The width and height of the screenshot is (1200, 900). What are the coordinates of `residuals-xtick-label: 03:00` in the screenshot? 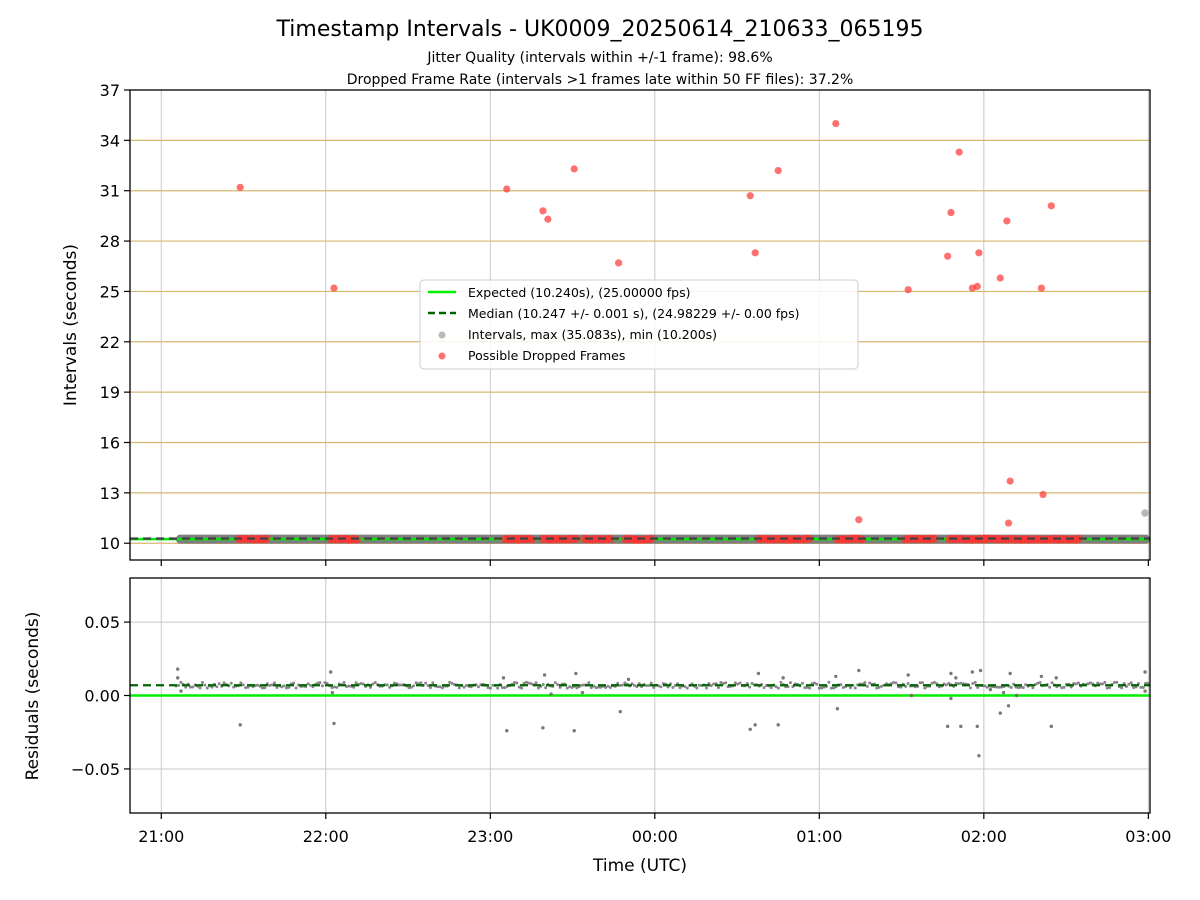 It's located at (1148, 836).